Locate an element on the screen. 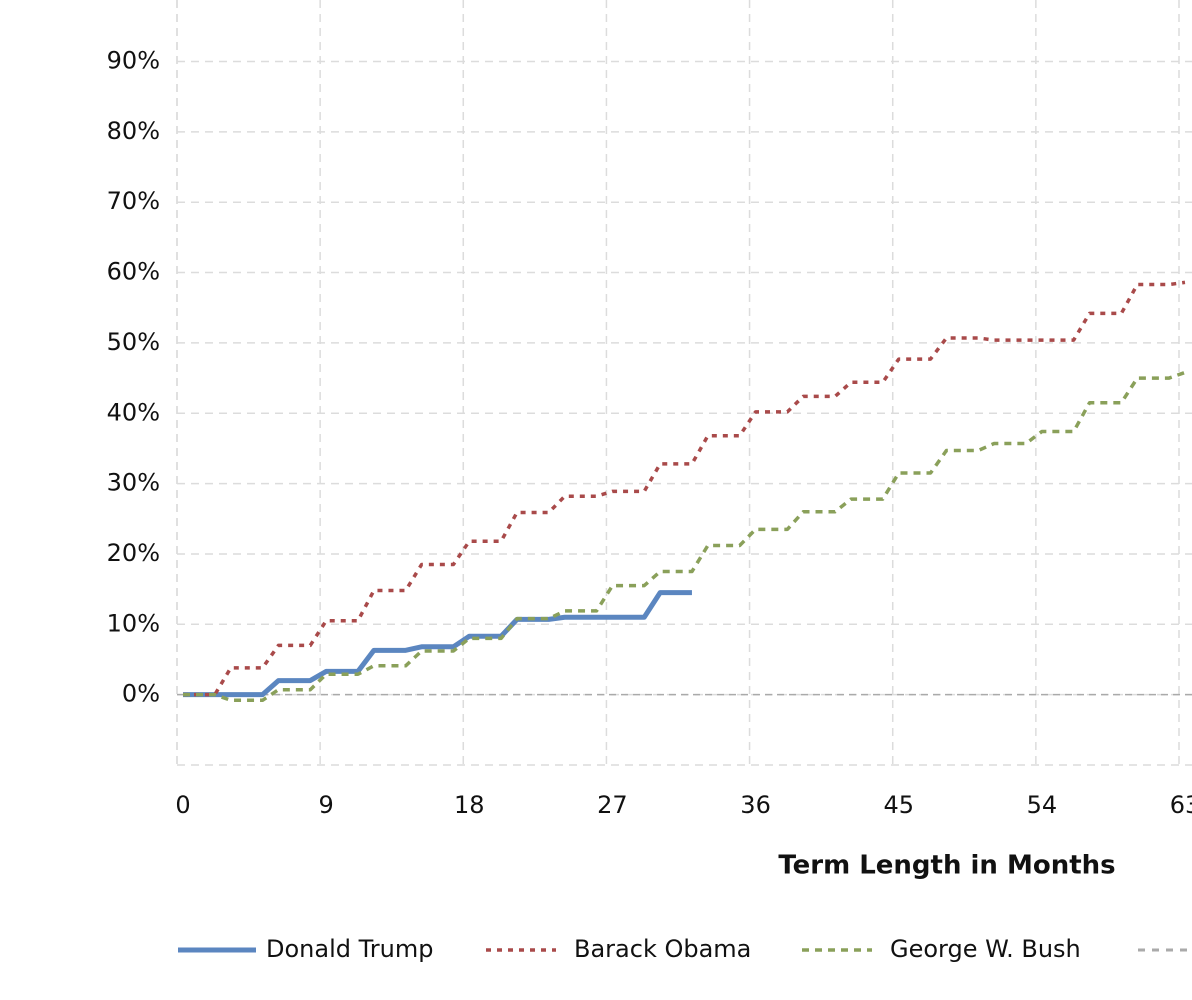 The width and height of the screenshot is (1192, 1000). y-tick-label: 40% is located at coordinates (133, 412).